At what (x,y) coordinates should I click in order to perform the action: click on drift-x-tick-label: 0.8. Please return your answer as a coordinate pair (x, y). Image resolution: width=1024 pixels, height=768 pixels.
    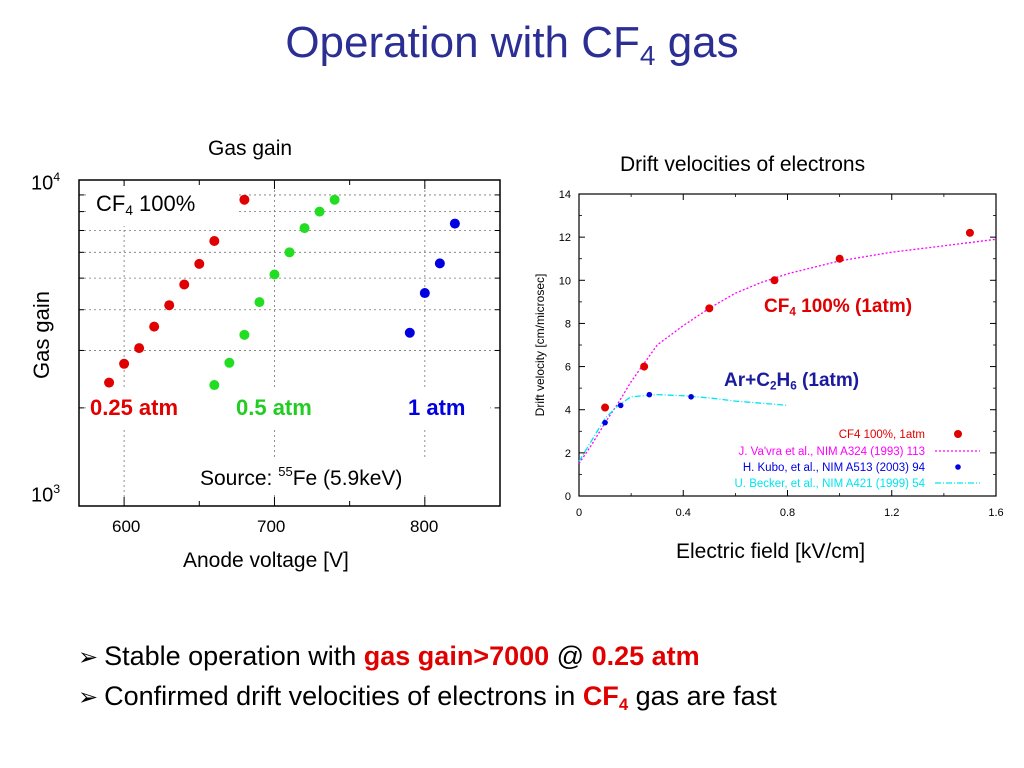
    Looking at the image, I should click on (787, 513).